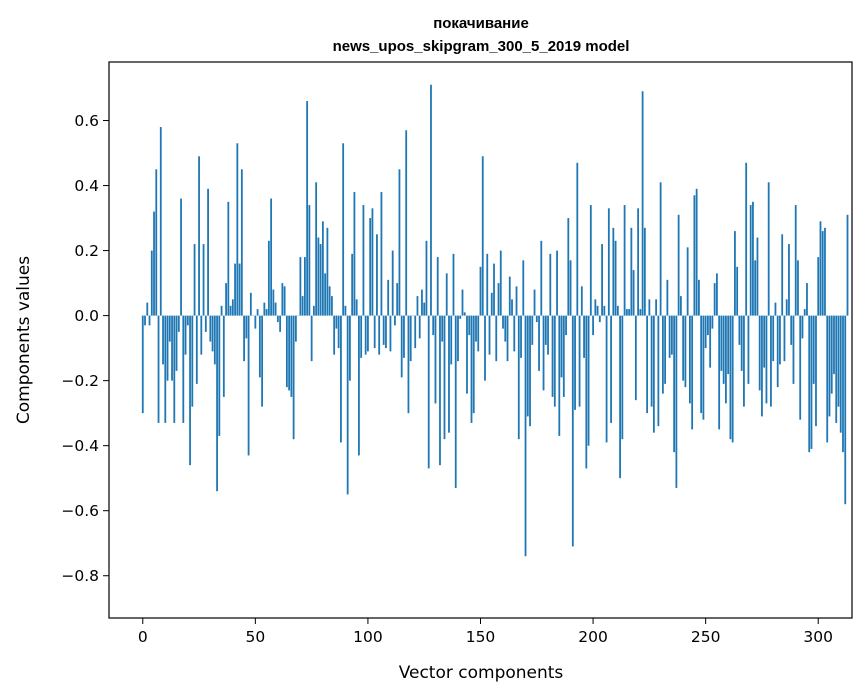 Image resolution: width=867 pixels, height=696 pixels. I want to click on x-tick-label: 250, so click(706, 637).